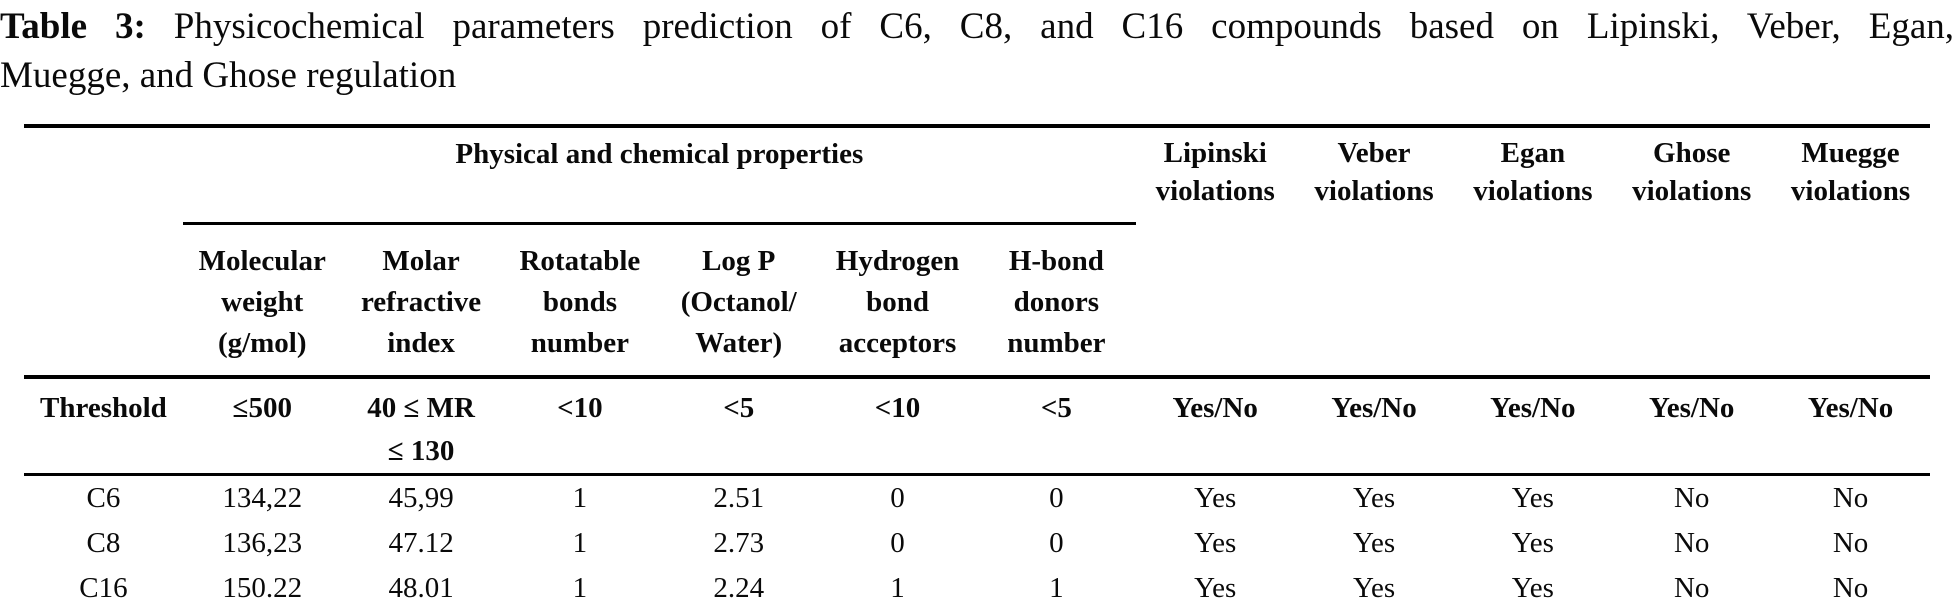  Describe the element at coordinates (421, 302) in the screenshot. I see `header-molar-refractive-index: Molar refractive index` at that location.